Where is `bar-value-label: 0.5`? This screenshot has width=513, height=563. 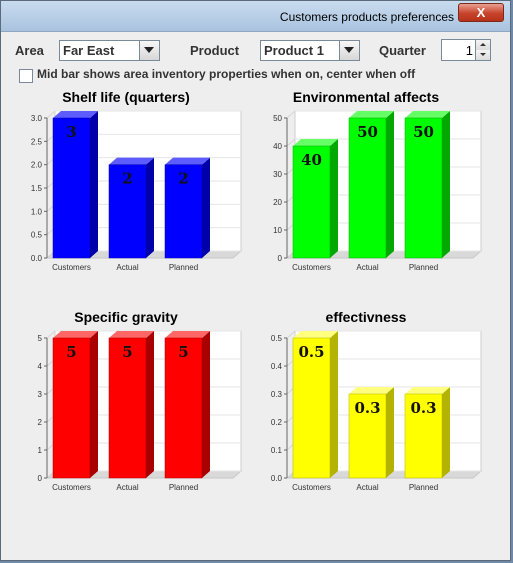
bar-value-label: 0.5 is located at coordinates (311, 352).